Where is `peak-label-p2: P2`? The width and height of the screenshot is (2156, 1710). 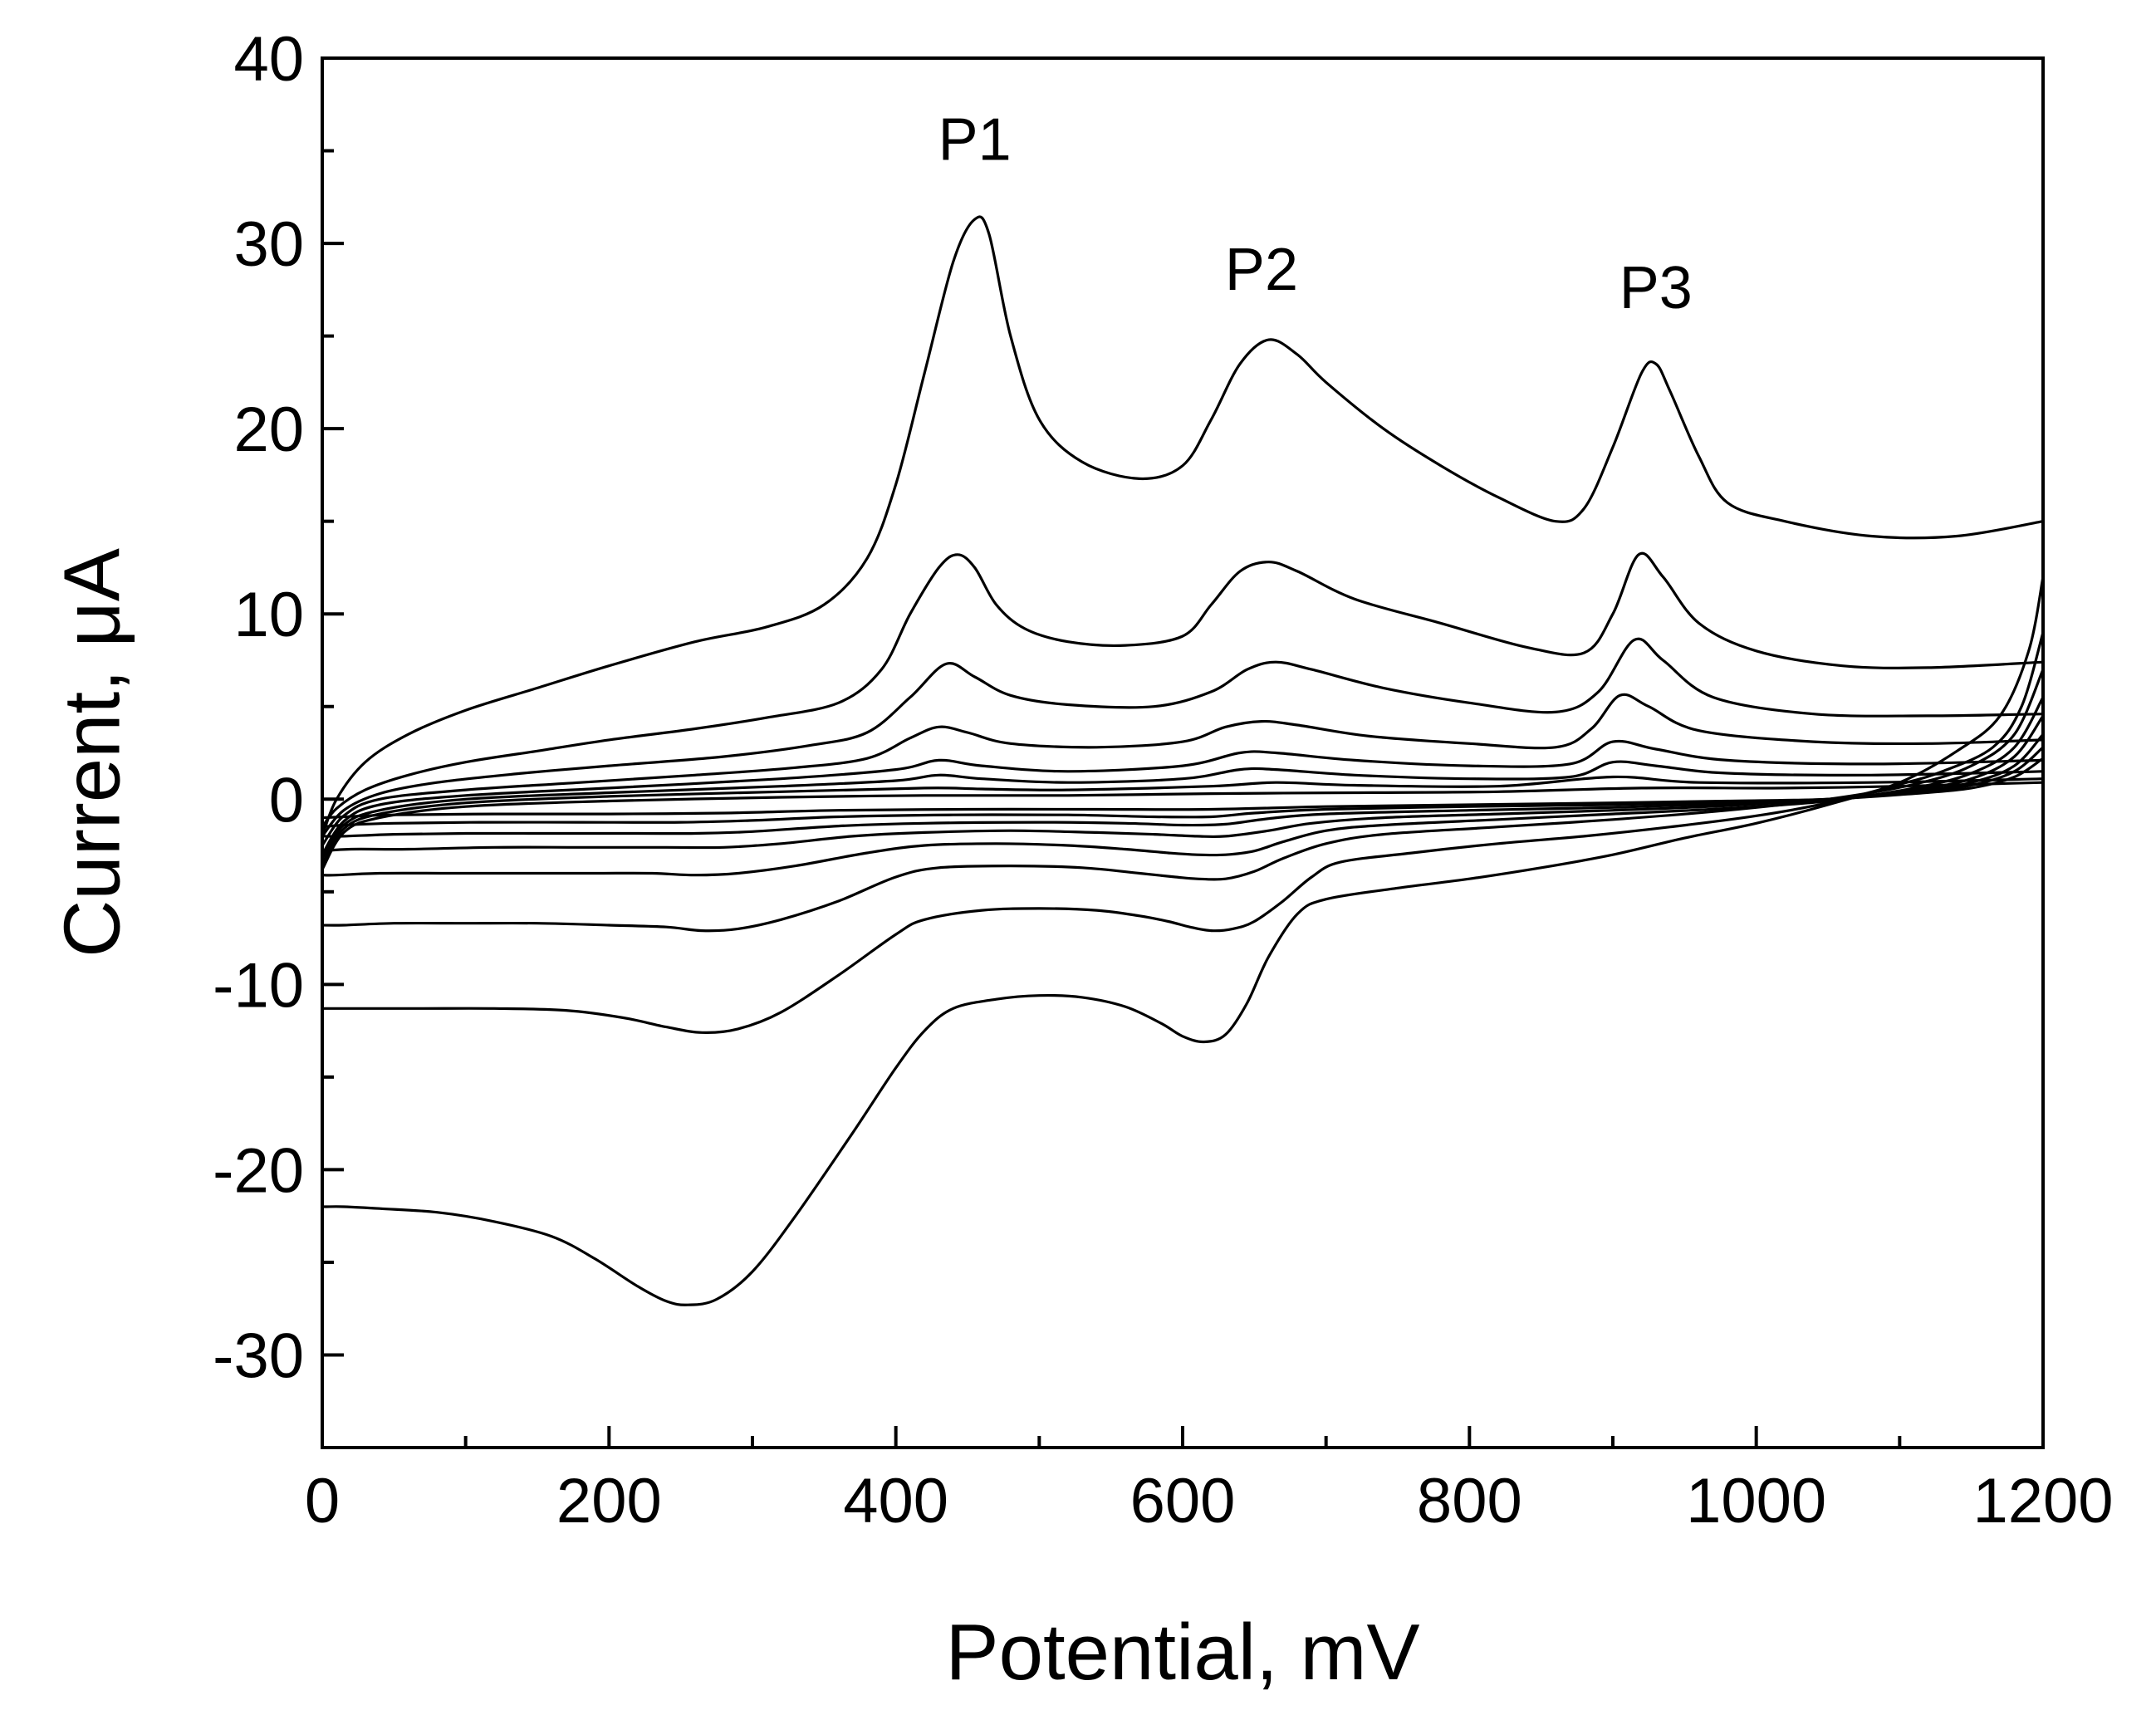
peak-label-p2: P2 is located at coordinates (1261, 270).